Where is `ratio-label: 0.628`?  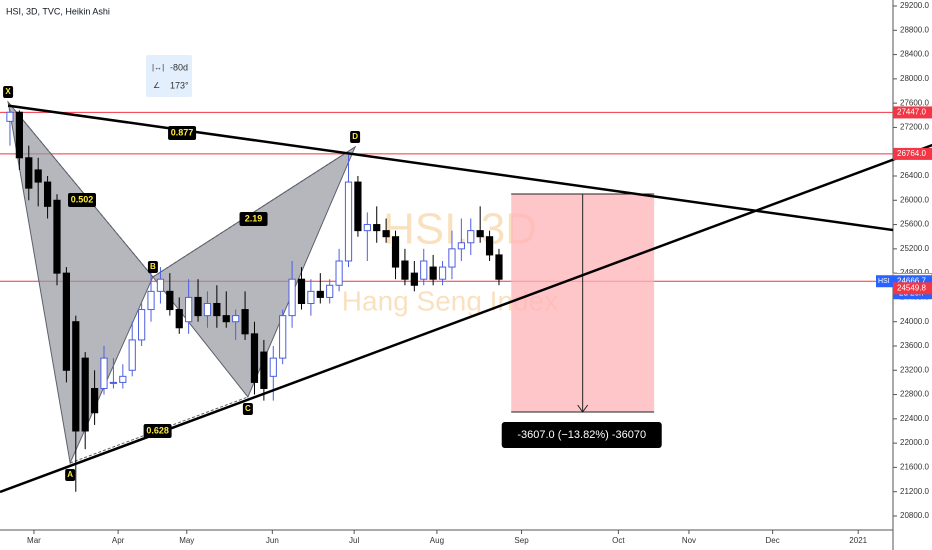 ratio-label: 0.628 is located at coordinates (157, 430).